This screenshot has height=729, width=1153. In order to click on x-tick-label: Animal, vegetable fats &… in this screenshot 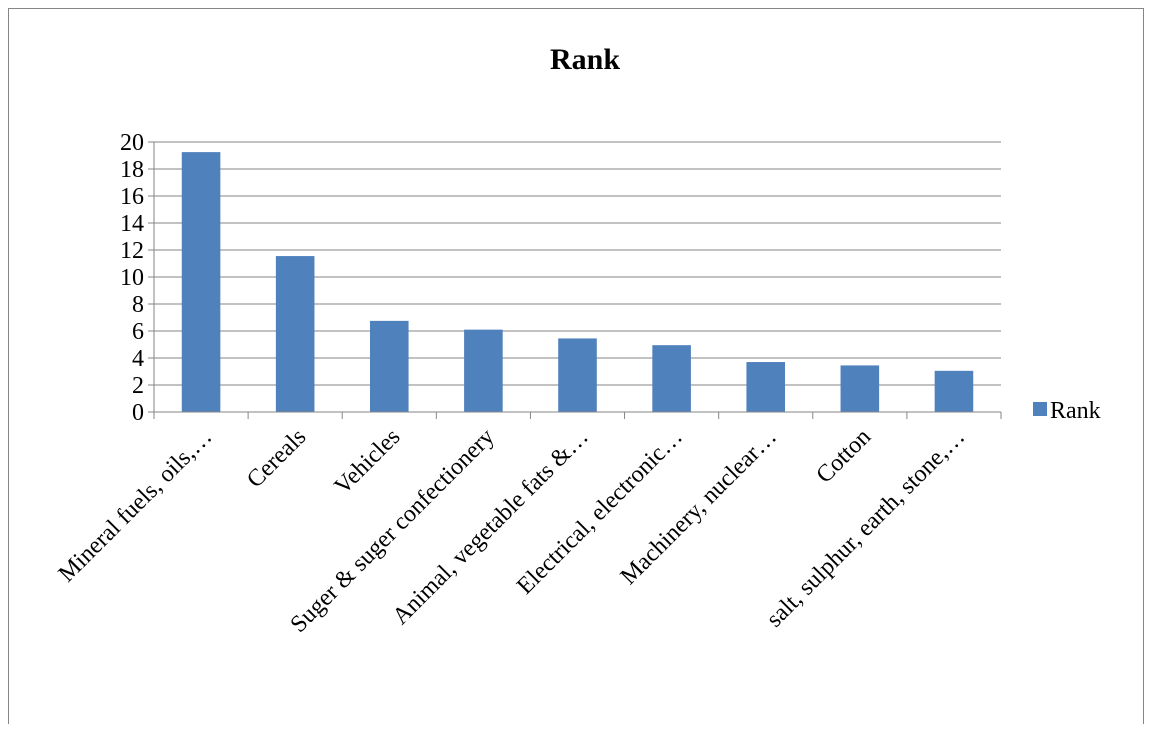, I will do `click(491, 527)`.